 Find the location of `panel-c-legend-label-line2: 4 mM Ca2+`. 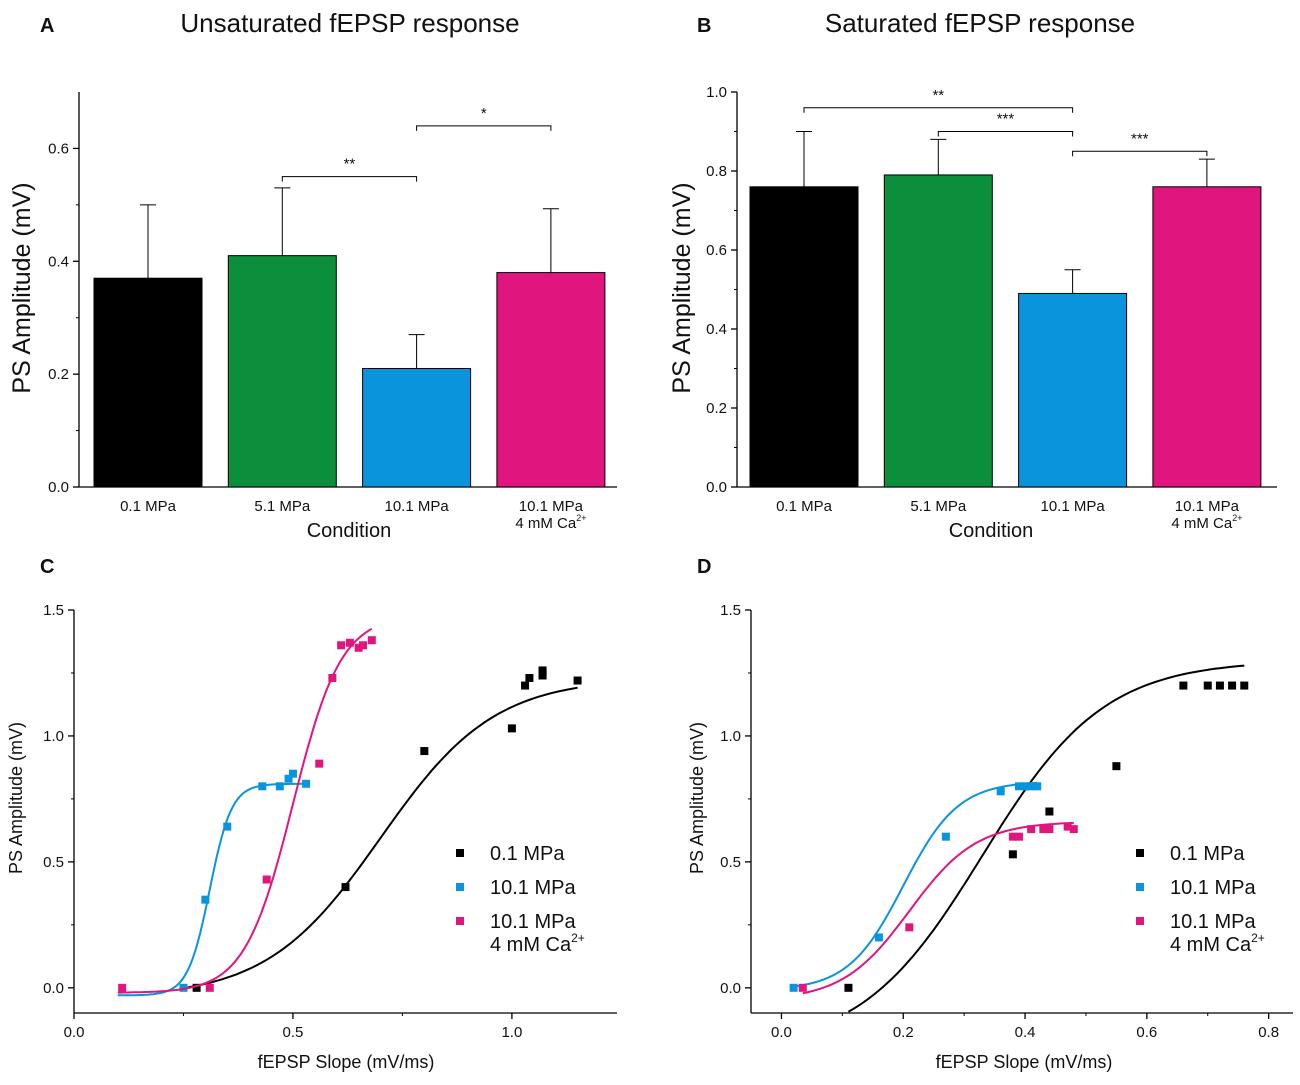

panel-c-legend-label-line2: 4 mM Ca2+ is located at coordinates (537, 943).